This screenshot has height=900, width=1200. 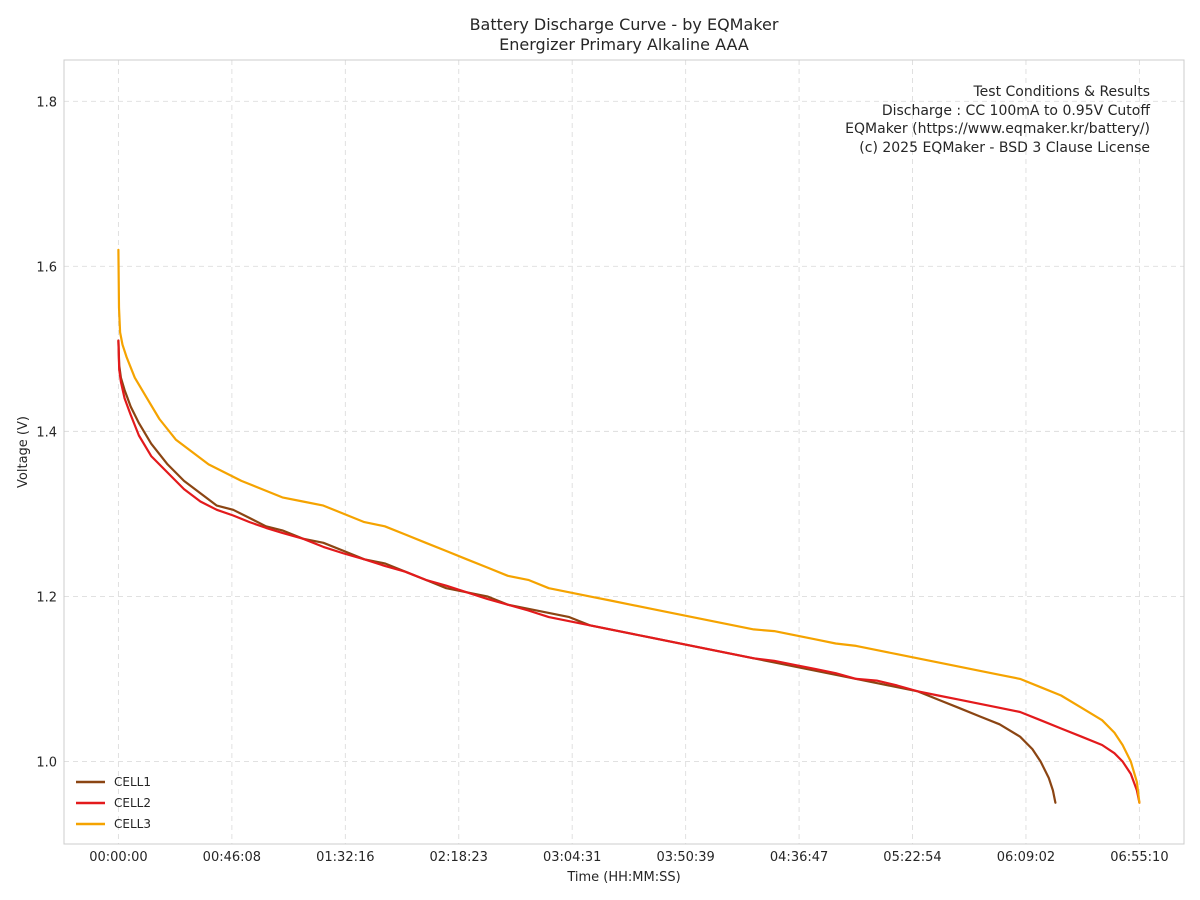 What do you see at coordinates (1026, 857) in the screenshot?
I see `x-tick-label: 06:09:02` at bounding box center [1026, 857].